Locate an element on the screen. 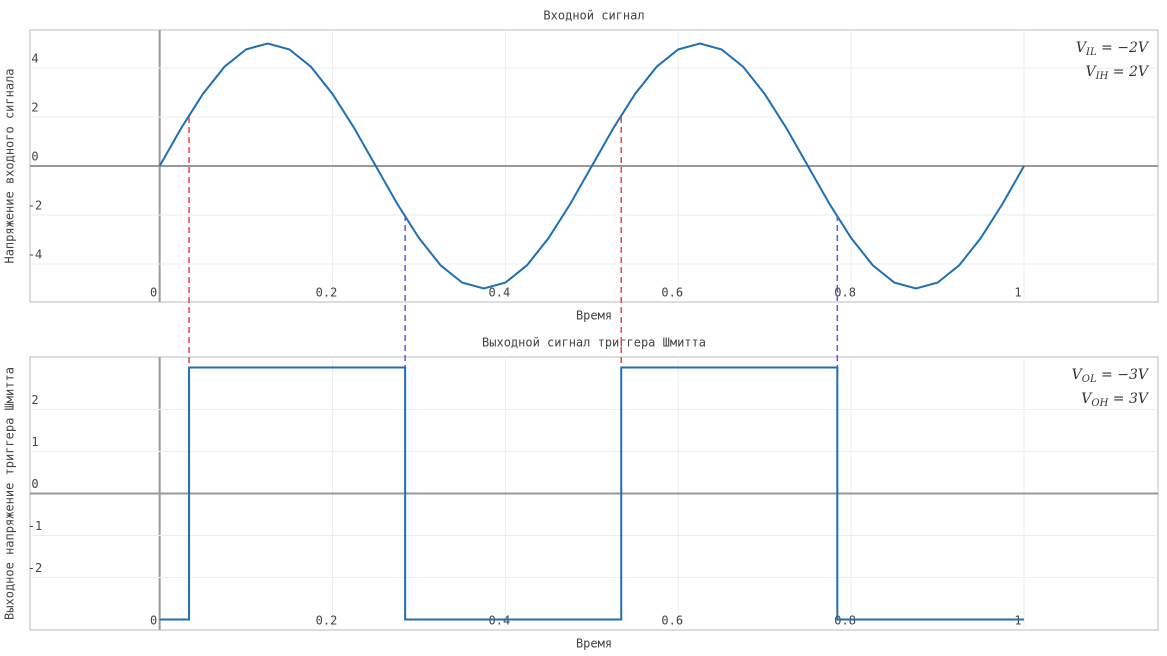 This screenshot has height=656, width=1167. chart-title: Входной сигнал is located at coordinates (593, 16).